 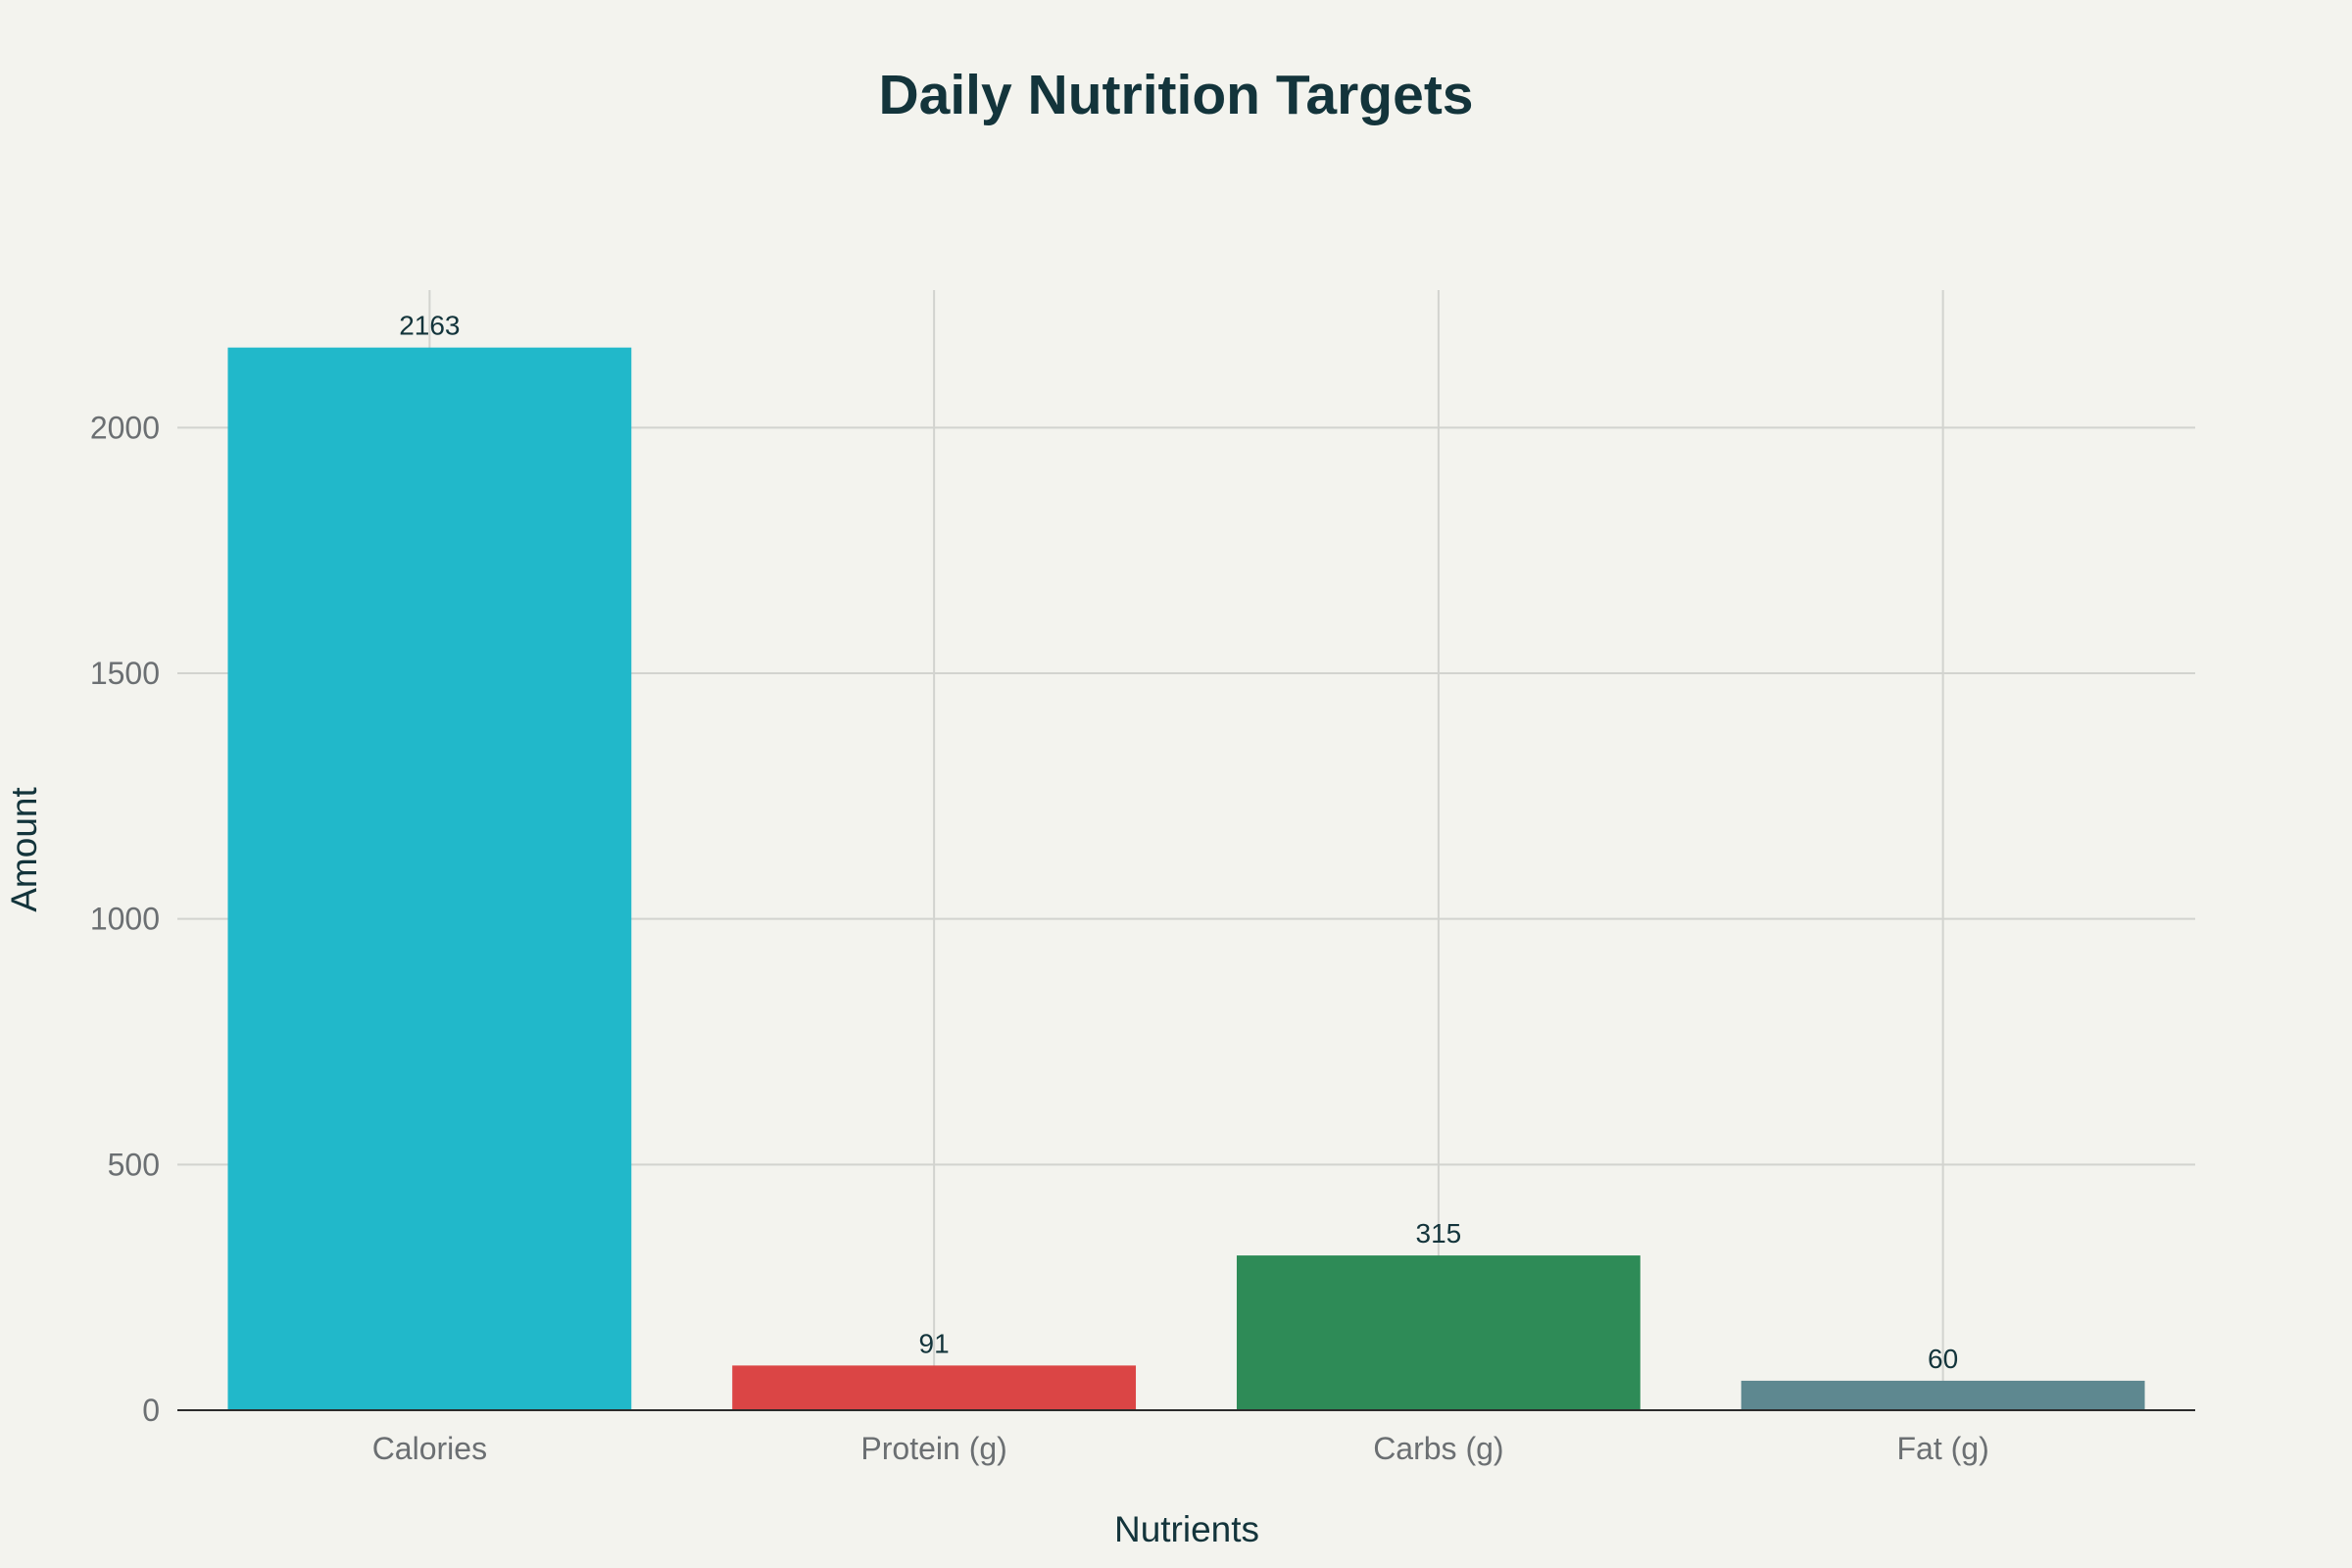 What do you see at coordinates (1943, 1359) in the screenshot?
I see `data-label: 60` at bounding box center [1943, 1359].